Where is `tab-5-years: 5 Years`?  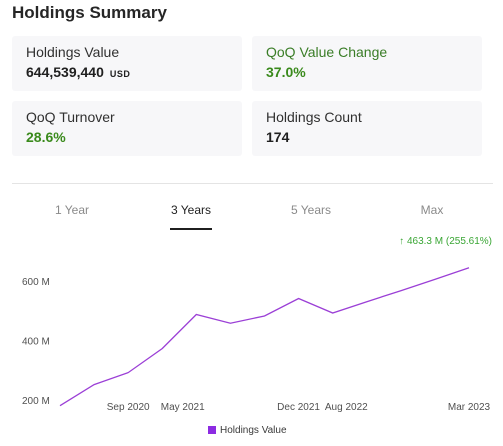
tab-5-years: 5 Years is located at coordinates (311, 210).